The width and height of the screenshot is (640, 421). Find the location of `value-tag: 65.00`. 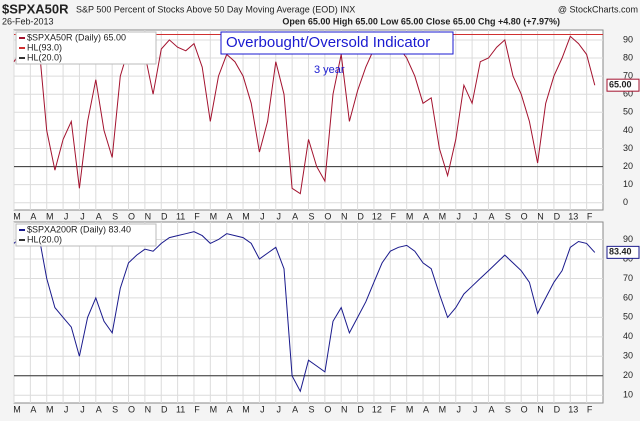

value-tag: 65.00 is located at coordinates (620, 85).